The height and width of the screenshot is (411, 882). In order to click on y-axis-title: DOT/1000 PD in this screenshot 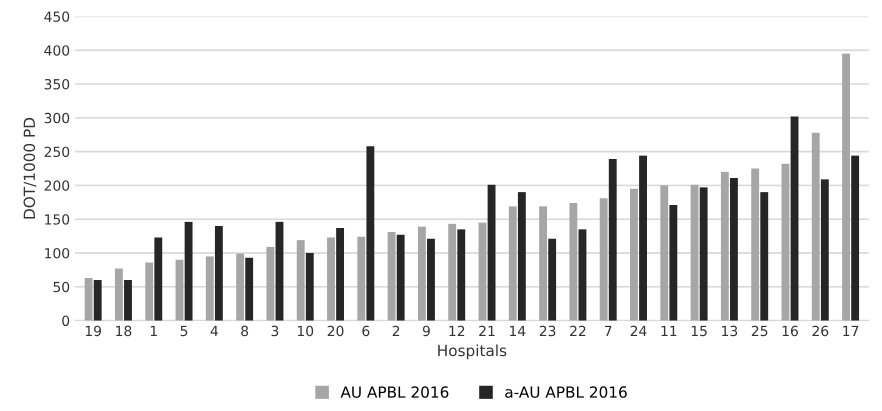, I will do `click(30, 168)`.